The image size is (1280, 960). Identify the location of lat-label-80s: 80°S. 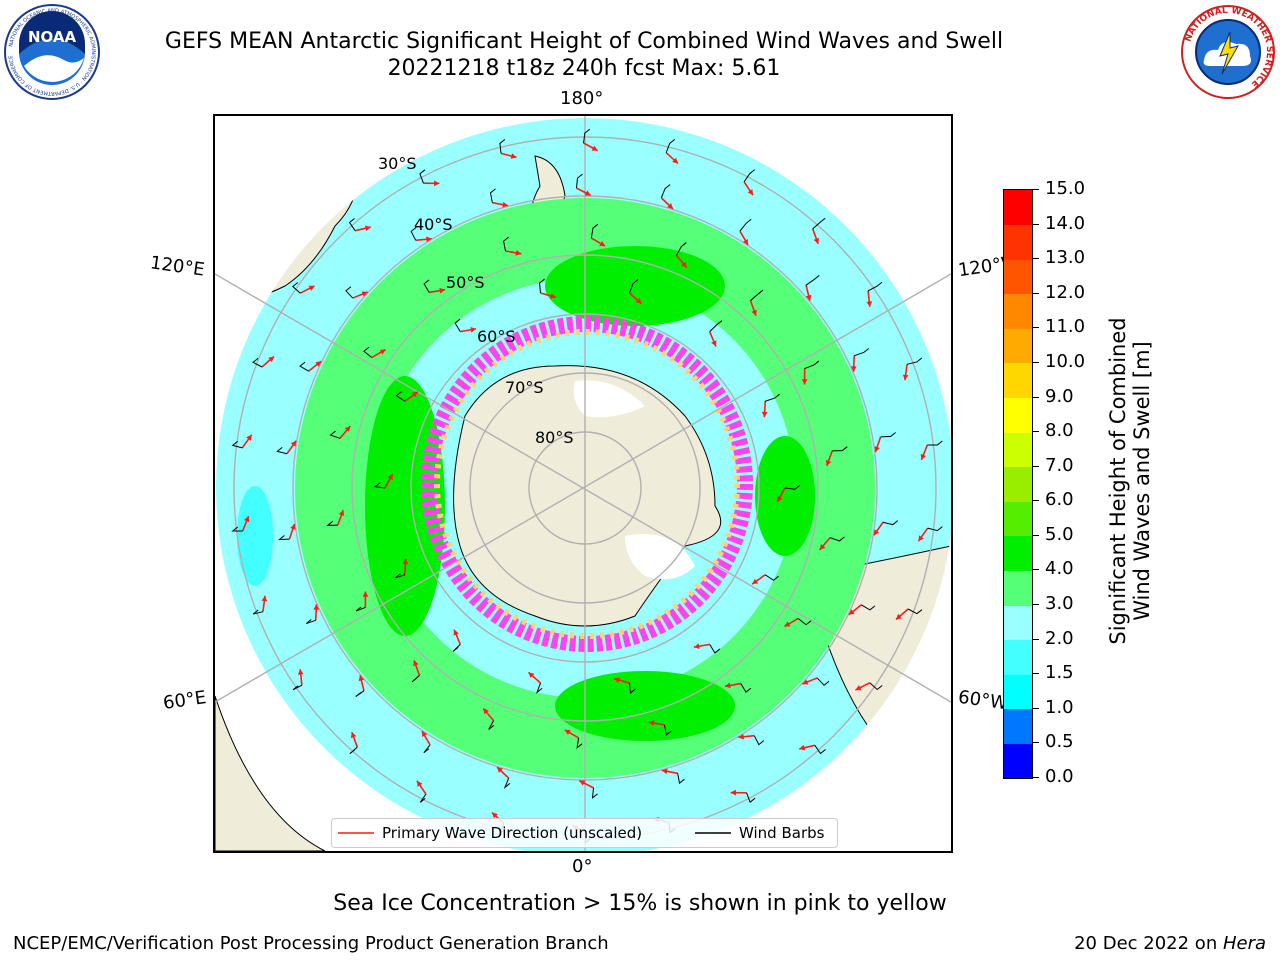
(554, 437).